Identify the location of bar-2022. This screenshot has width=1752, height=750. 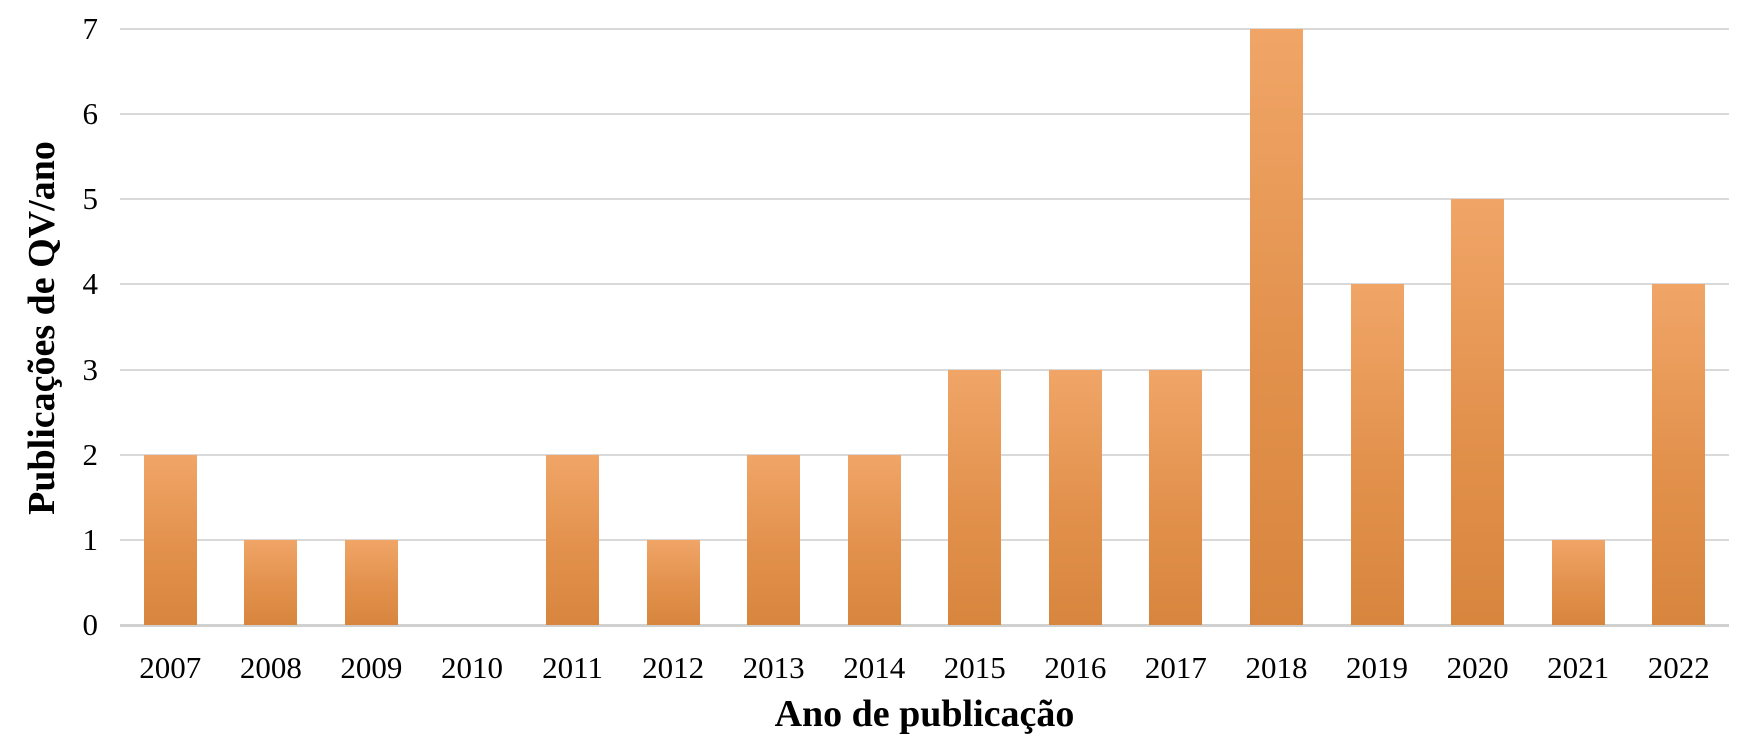
(1679, 454).